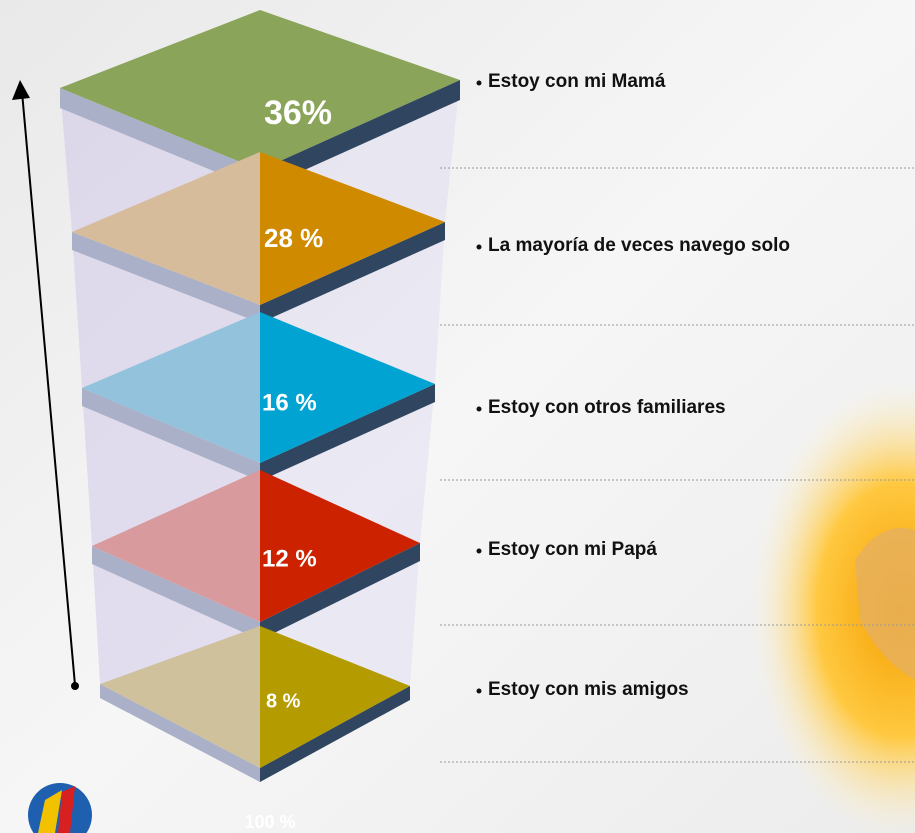 This screenshot has width=915, height=833. What do you see at coordinates (293, 238) in the screenshot?
I see `percent-label: 28 %` at bounding box center [293, 238].